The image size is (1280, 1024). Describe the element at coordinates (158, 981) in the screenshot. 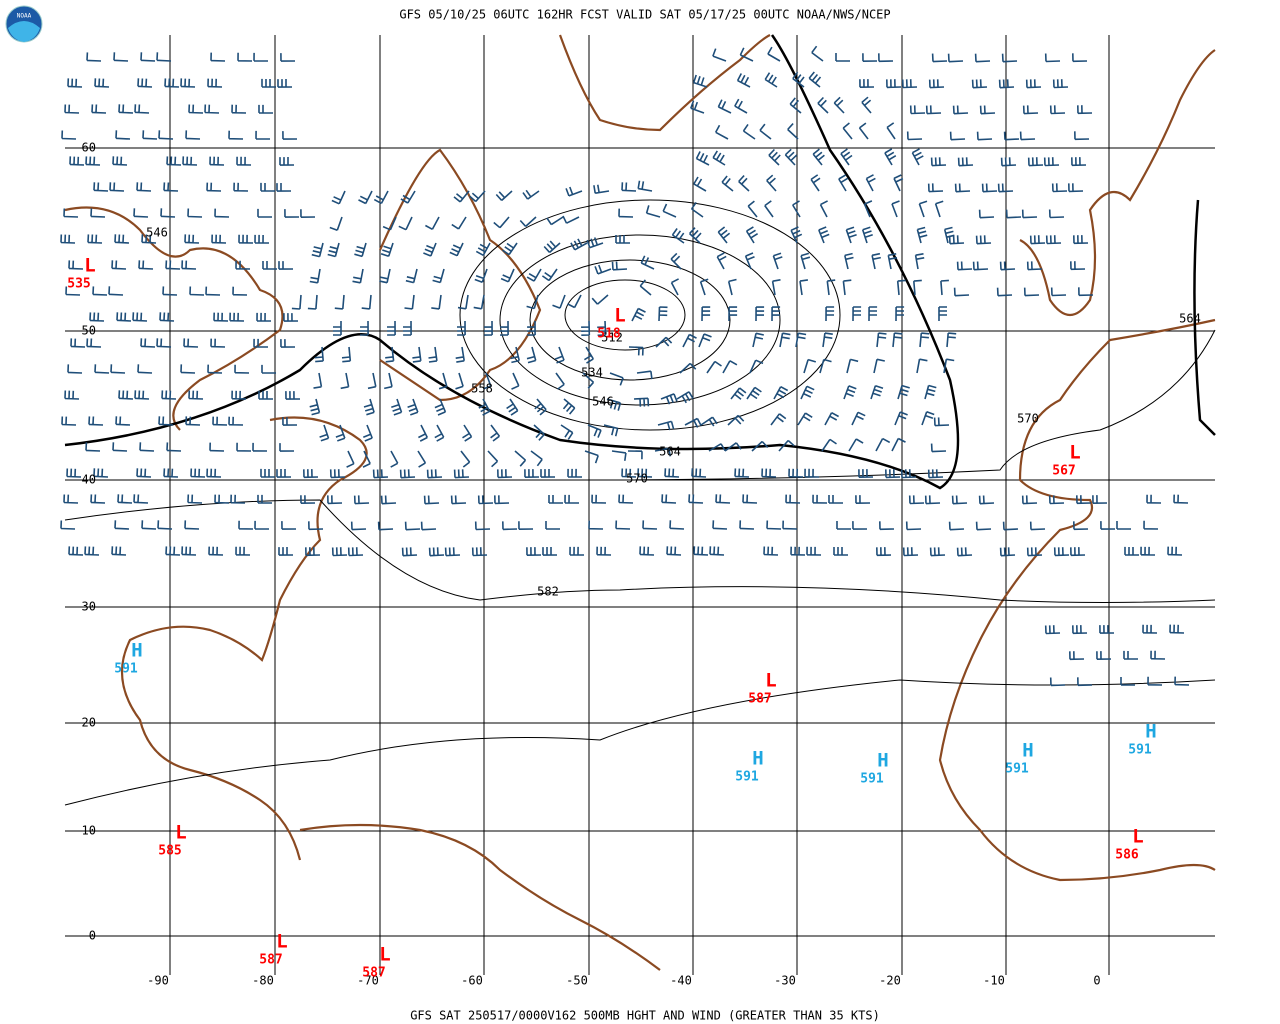

I see `longitude-label: -90` at that location.